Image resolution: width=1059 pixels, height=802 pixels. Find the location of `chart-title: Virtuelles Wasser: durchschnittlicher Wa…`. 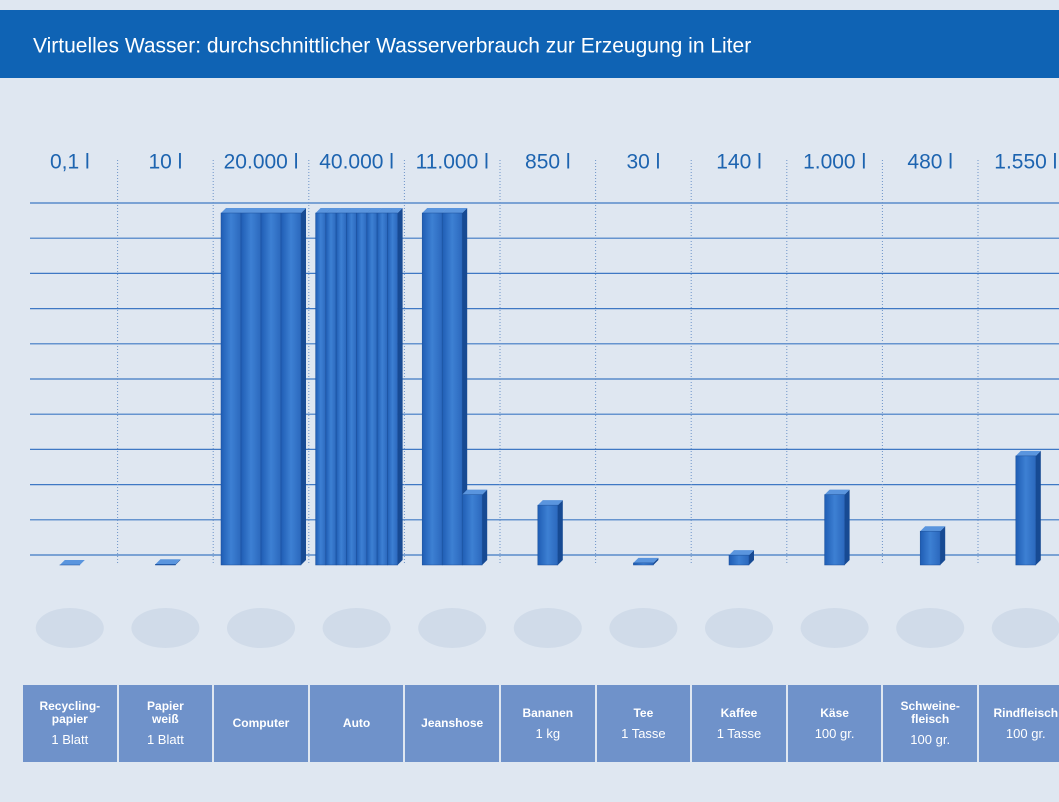

chart-title: Virtuelles Wasser: durchschnittlicher Wa… is located at coordinates (392, 46).